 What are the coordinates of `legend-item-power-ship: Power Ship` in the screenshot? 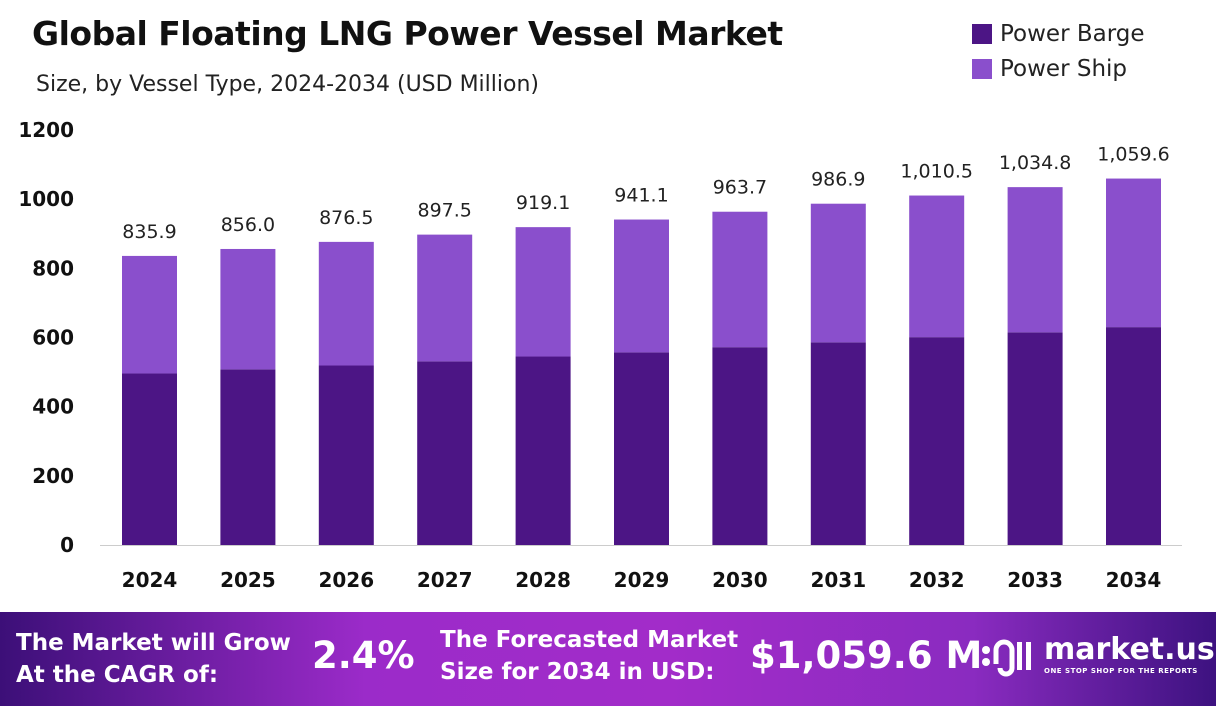 It's located at (1058, 68).